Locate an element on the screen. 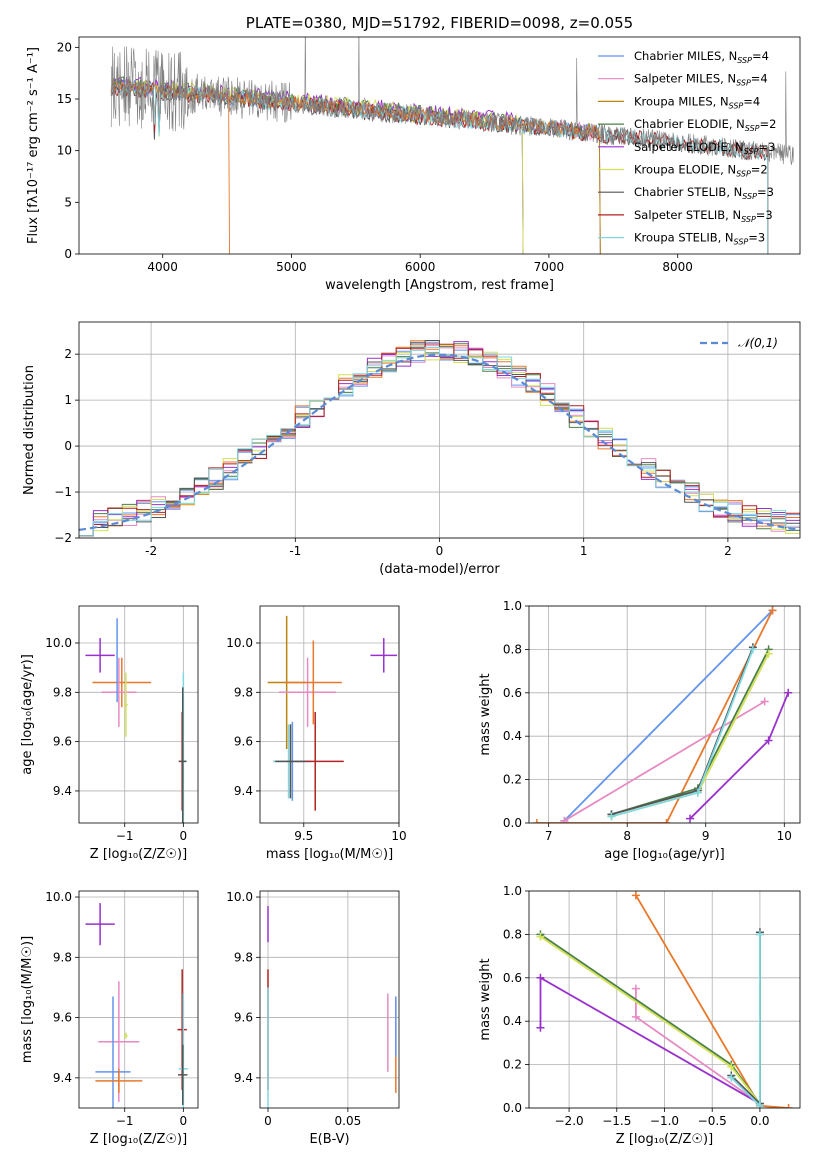  legend-label: Salpeter STELIB, NSSP=3 is located at coordinates (703, 216).